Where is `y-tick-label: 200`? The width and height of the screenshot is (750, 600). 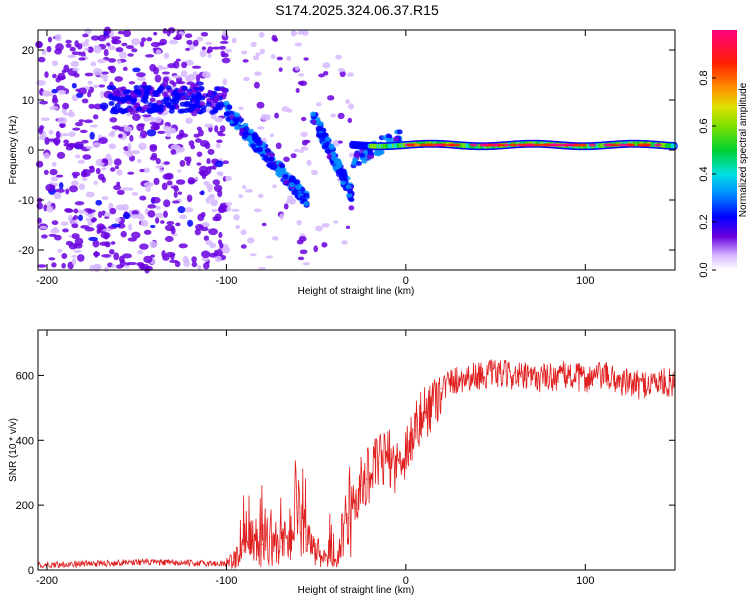
y-tick-label: 200 is located at coordinates (25, 506).